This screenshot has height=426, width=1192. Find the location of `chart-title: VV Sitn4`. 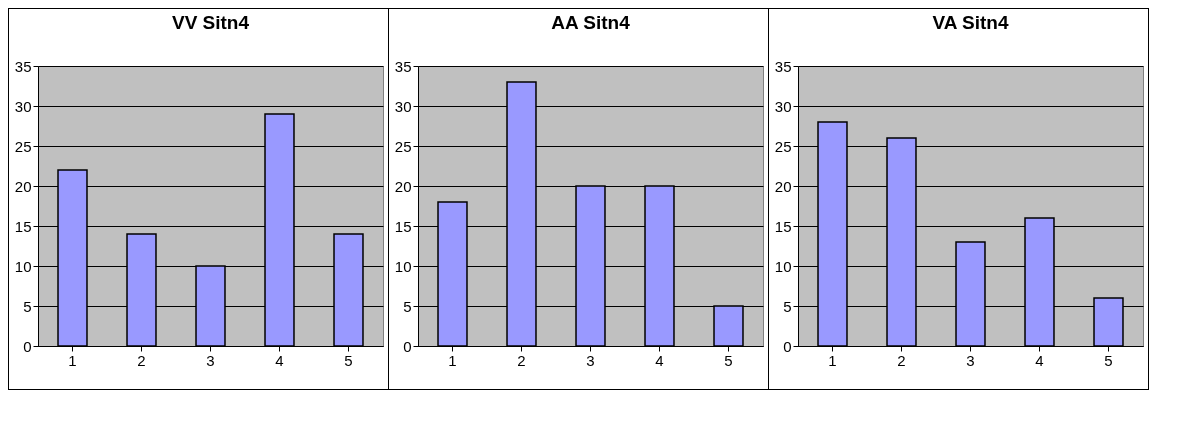

chart-title: VV Sitn4 is located at coordinates (210, 22).